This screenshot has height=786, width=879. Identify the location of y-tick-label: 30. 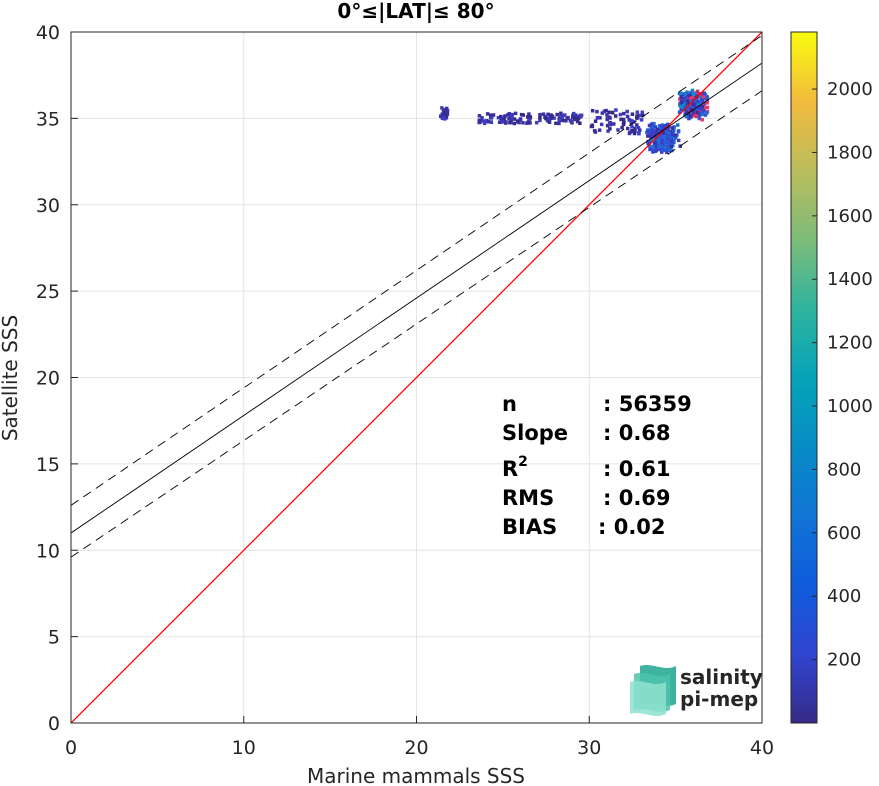
(48, 206).